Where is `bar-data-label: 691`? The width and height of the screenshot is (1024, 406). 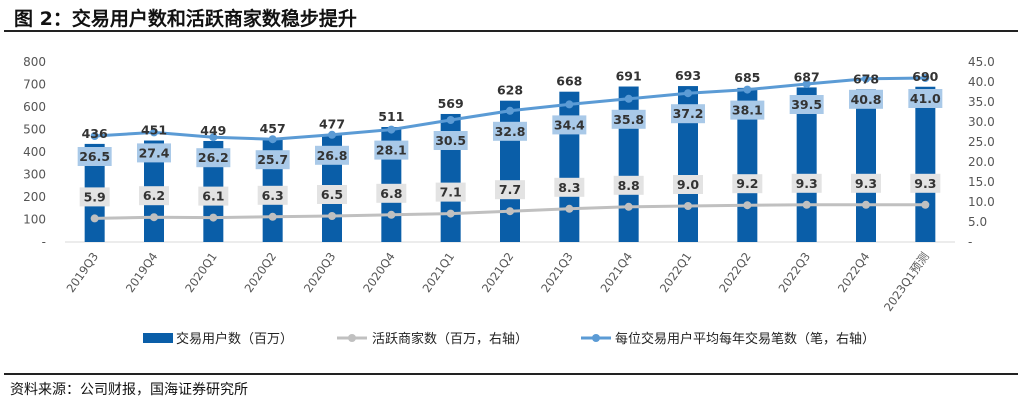
bar-data-label: 691 is located at coordinates (629, 76).